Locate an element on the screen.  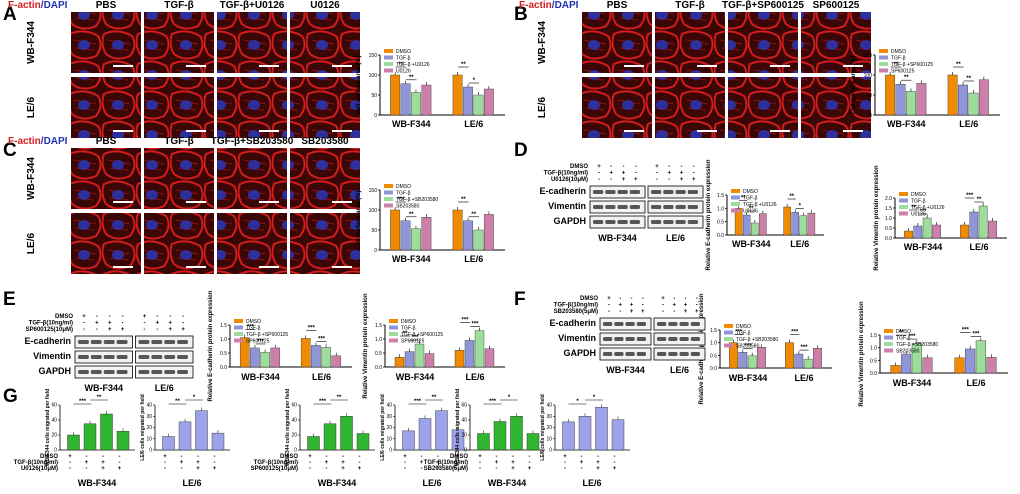
y-tick-label-F-vim: 0.0 is located at coordinates (873, 374).